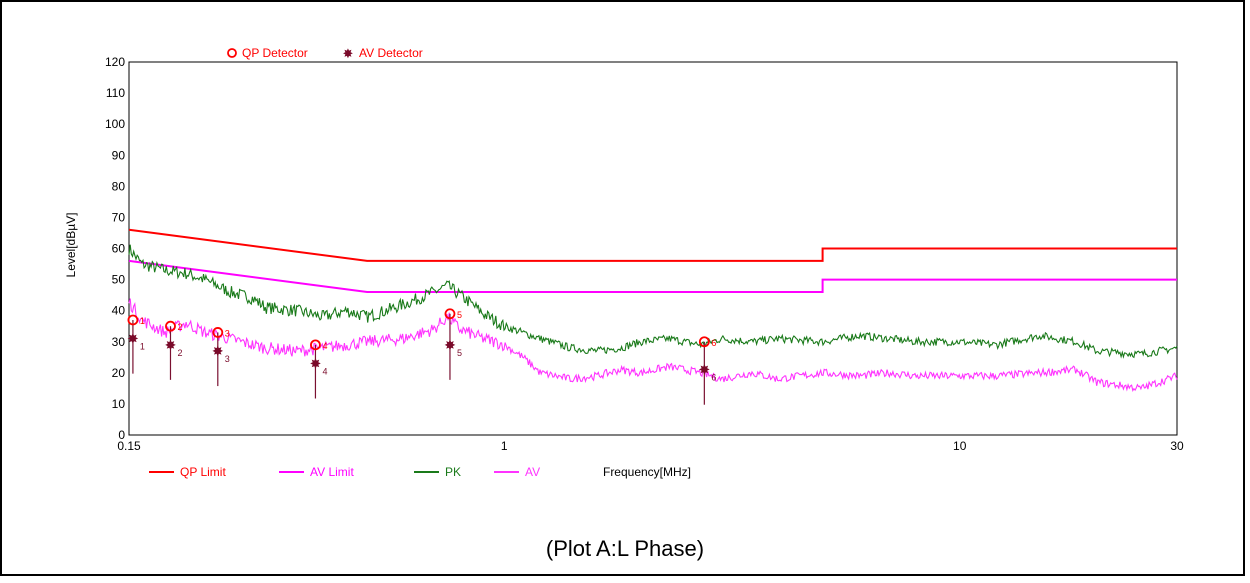  I want to click on x-tick-label: 30, so click(1177, 446).